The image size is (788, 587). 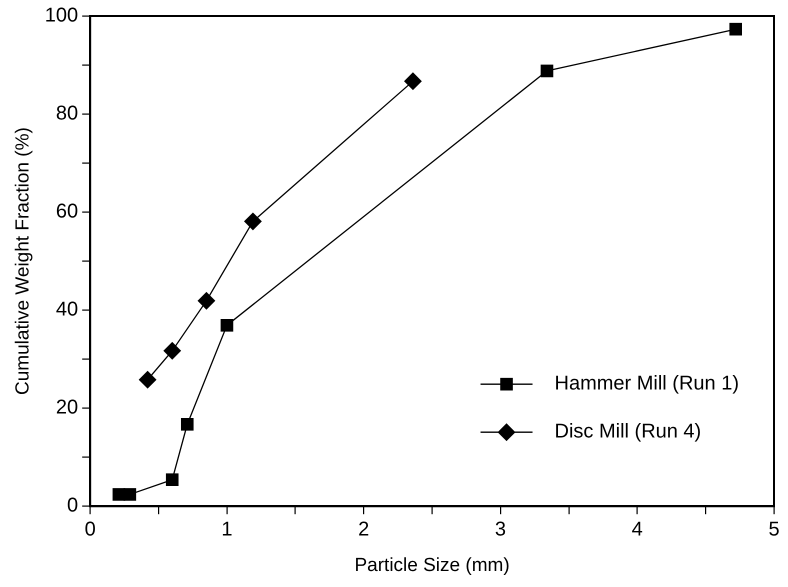 What do you see at coordinates (432, 565) in the screenshot?
I see `x-axis-title: Particle Size (mm)` at bounding box center [432, 565].